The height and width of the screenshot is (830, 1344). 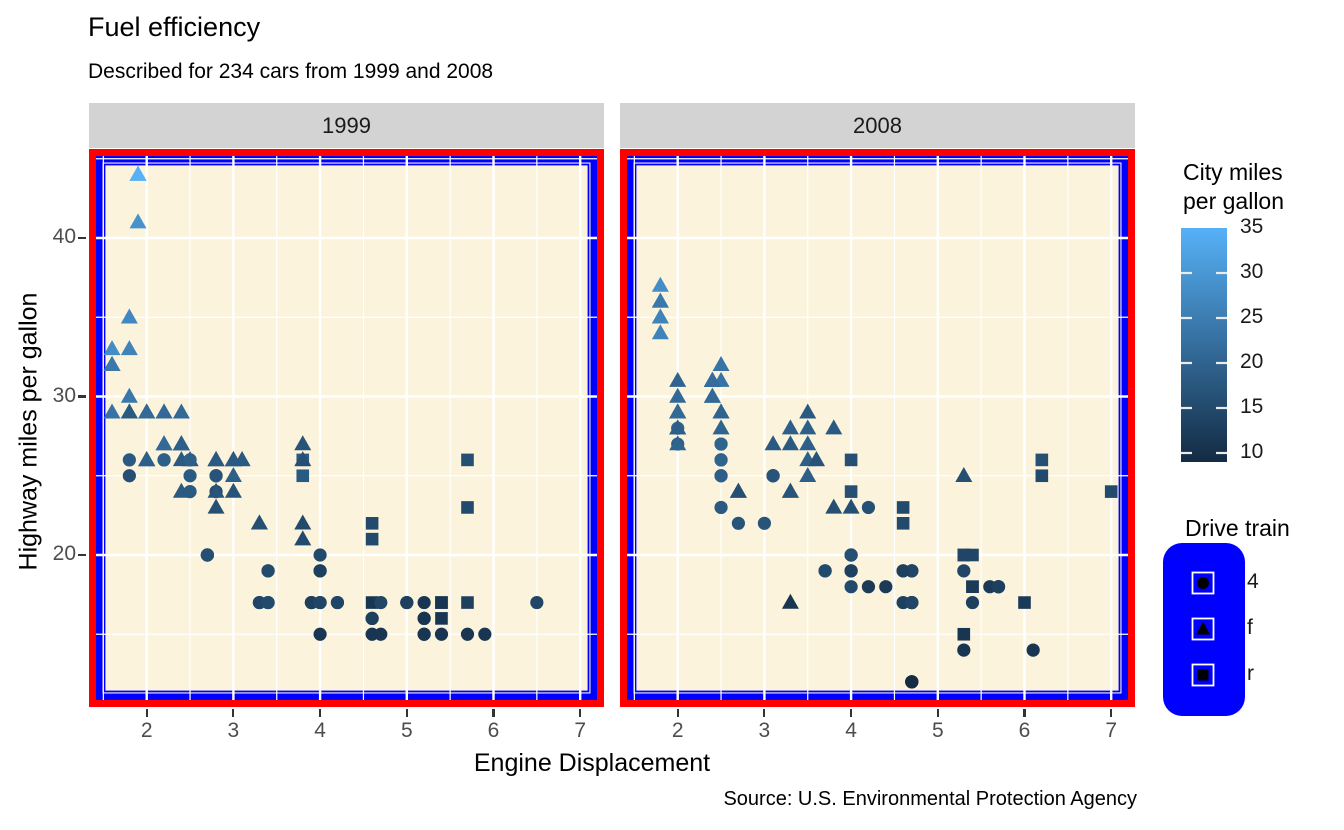 What do you see at coordinates (64, 236) in the screenshot?
I see `y-tick-label: 40` at bounding box center [64, 236].